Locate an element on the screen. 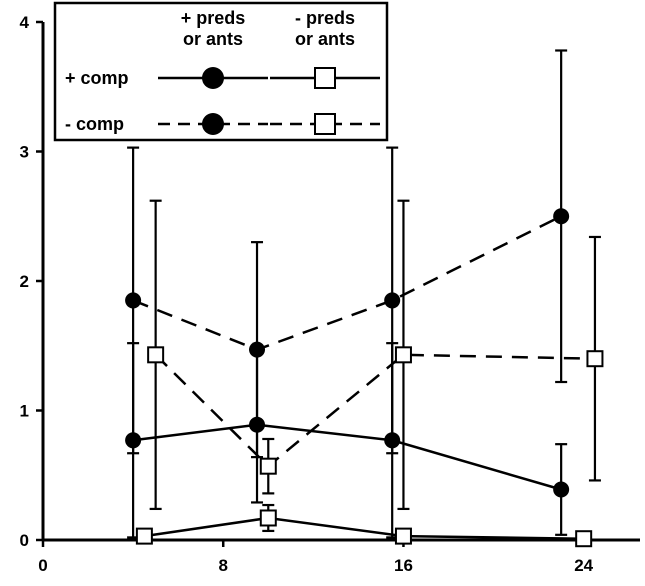  x-tick-label: 24 is located at coordinates (583, 565).